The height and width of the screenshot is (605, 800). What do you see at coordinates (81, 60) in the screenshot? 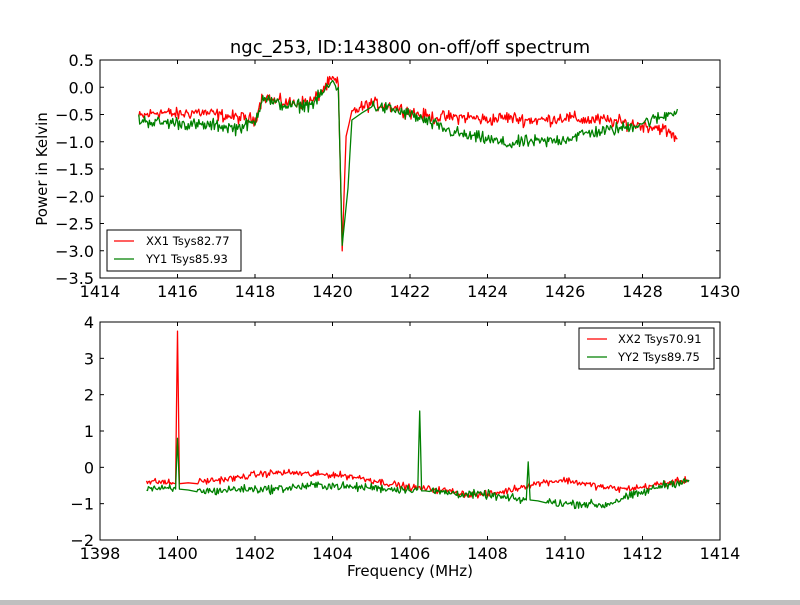
I see `top-ytick-label: 0.5` at bounding box center [81, 60].